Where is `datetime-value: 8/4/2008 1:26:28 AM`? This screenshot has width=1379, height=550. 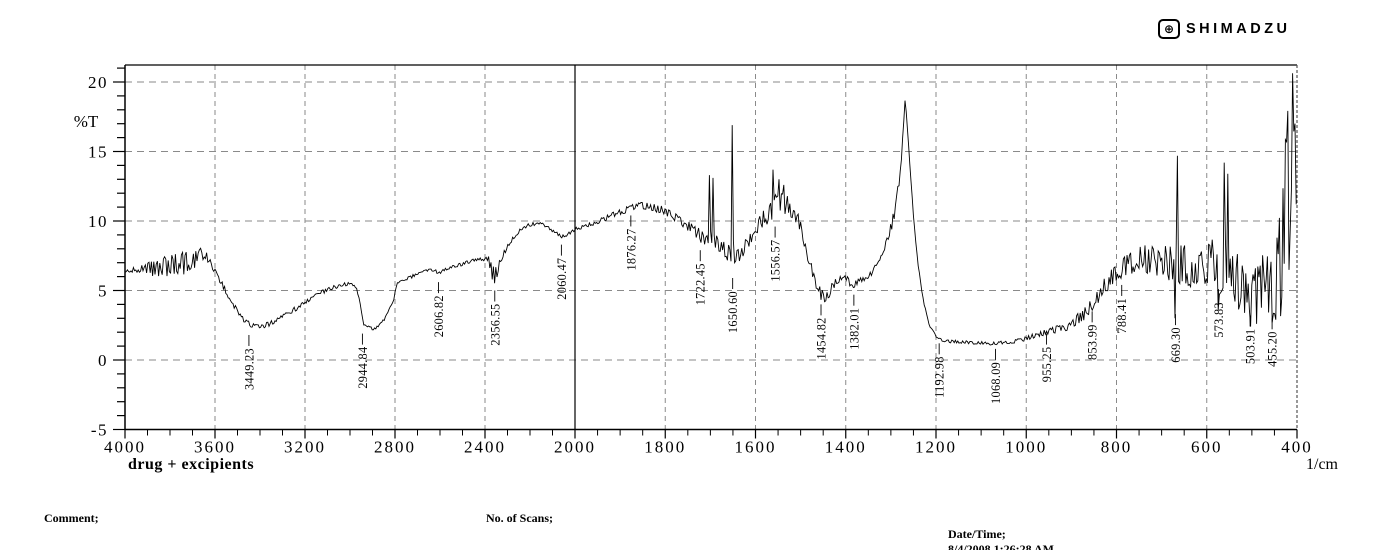
datetime-value: 8/4/2008 1:26:28 AM is located at coordinates (1001, 546).